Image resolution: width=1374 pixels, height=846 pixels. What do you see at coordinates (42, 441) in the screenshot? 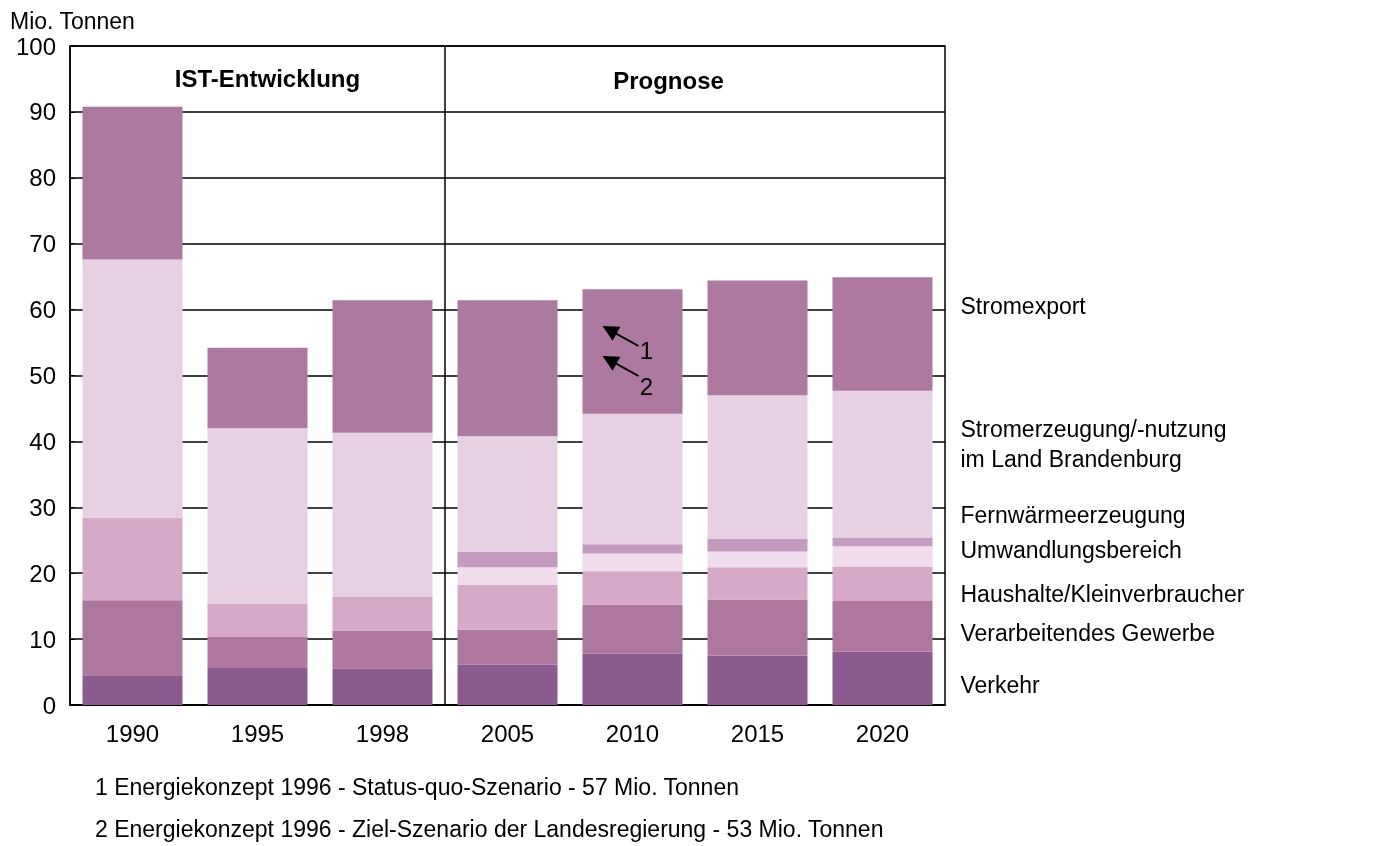
I see `y-tick-label: 40` at bounding box center [42, 441].